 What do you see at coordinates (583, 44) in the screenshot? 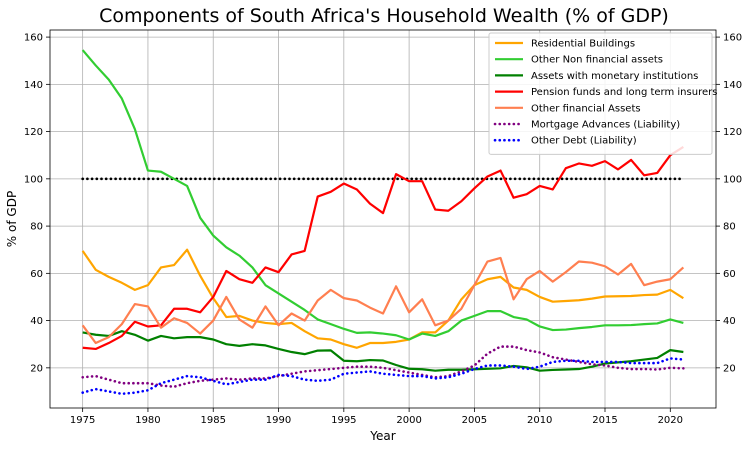
I see `legend-label: Residential Buildings` at bounding box center [583, 44].